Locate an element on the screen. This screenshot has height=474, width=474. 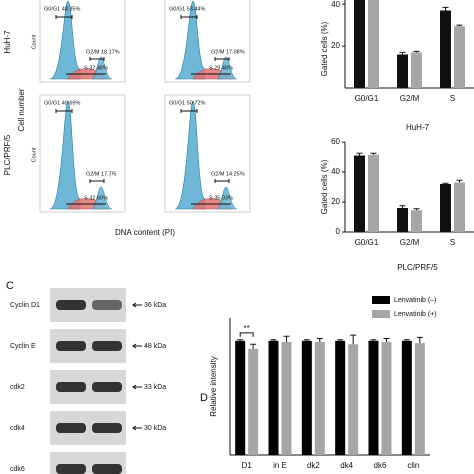
gate-label: S 29.48% is located at coordinates (221, 68).